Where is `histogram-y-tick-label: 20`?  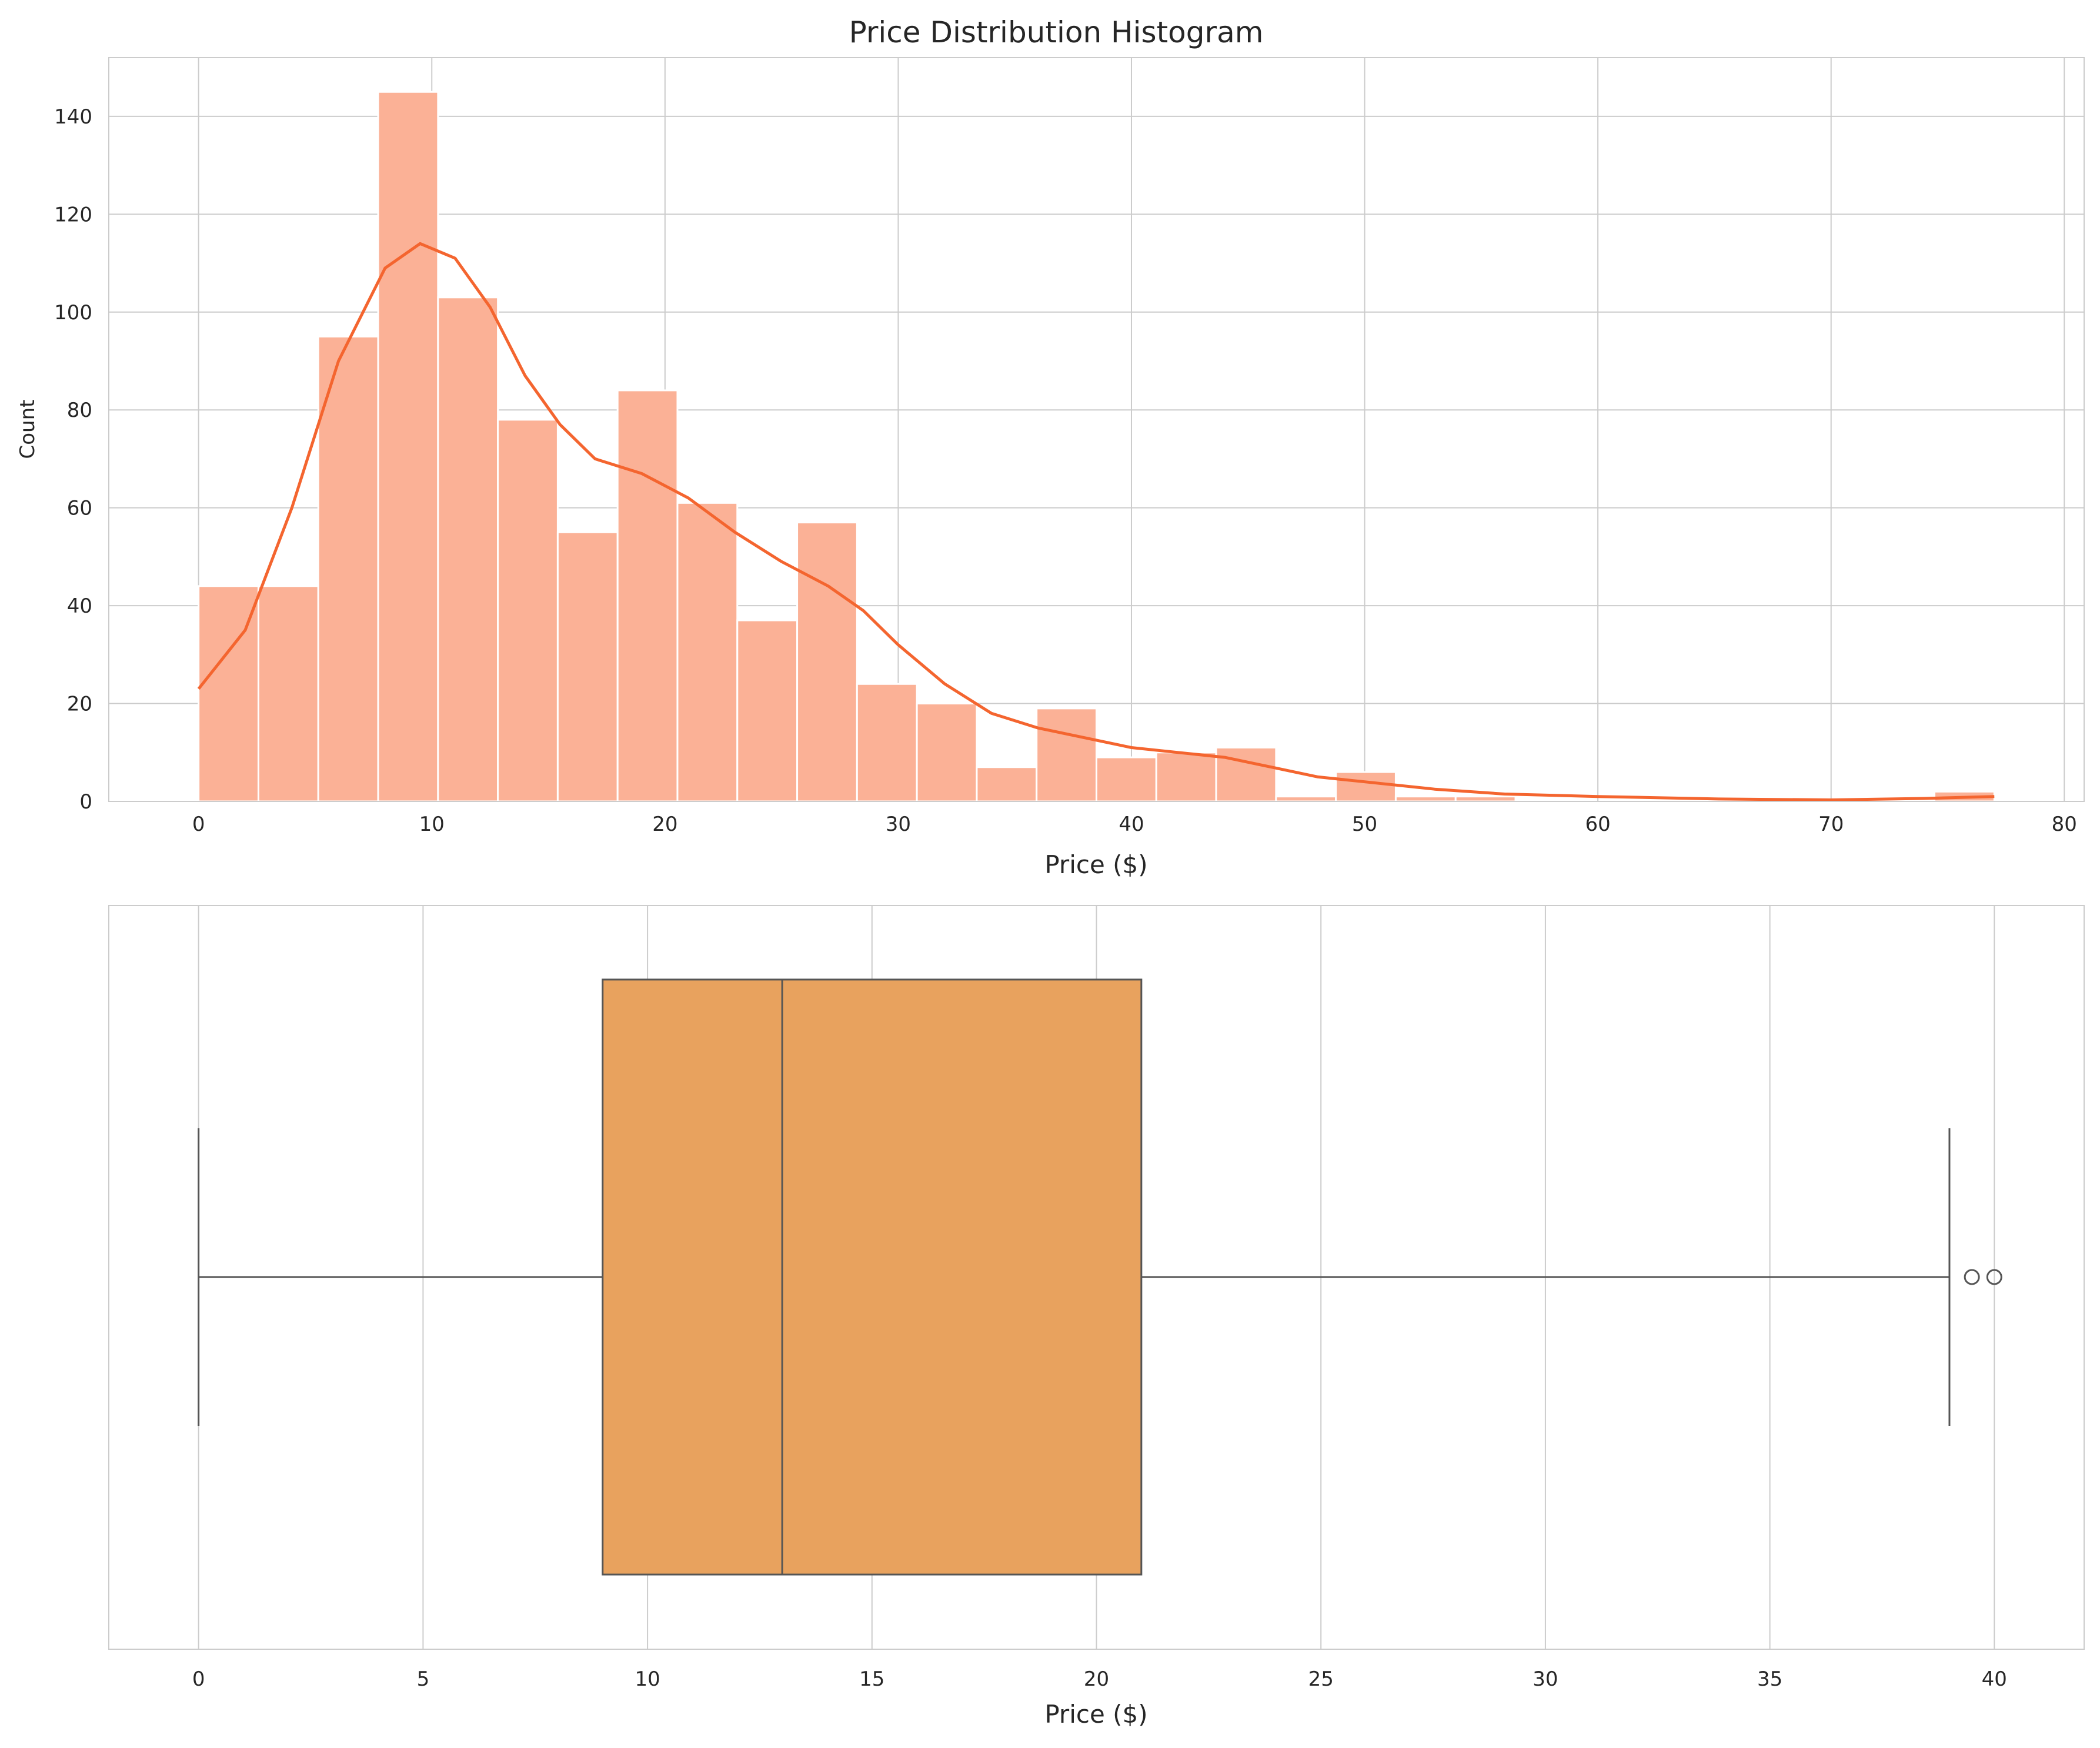 histogram-y-tick-label: 20 is located at coordinates (79, 705).